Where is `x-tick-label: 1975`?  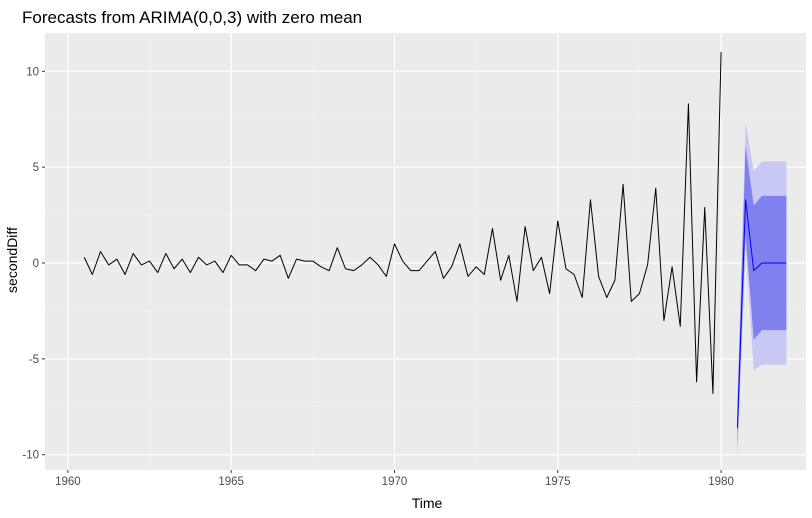
x-tick-label: 1975 is located at coordinates (558, 482).